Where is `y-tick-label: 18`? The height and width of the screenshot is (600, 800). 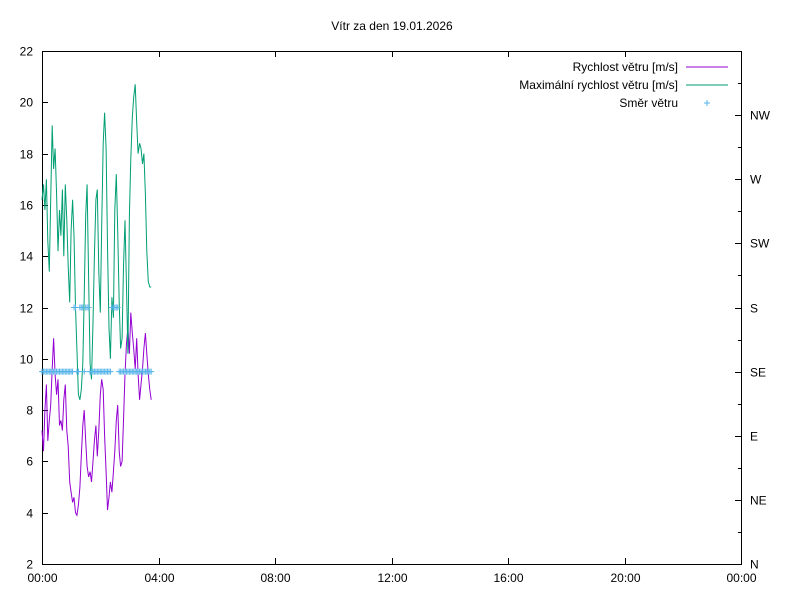
y-tick-label: 18 is located at coordinates (27, 155).